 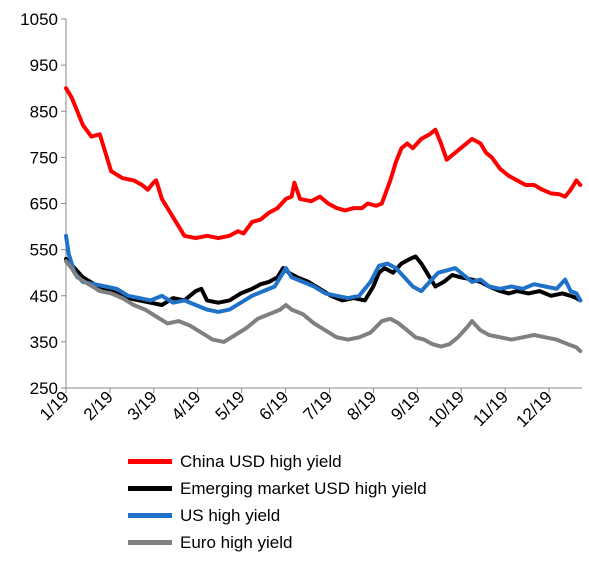 I want to click on legend-swatch-us, so click(x=150, y=515).